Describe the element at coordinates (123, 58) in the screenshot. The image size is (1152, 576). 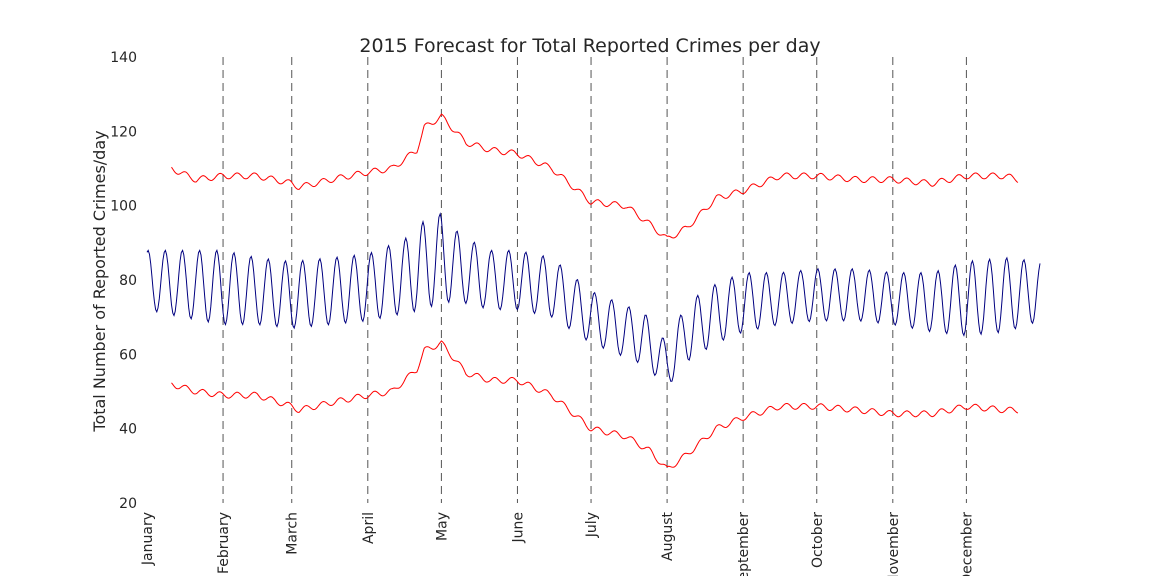
I see `y-tick-label: 140` at that location.